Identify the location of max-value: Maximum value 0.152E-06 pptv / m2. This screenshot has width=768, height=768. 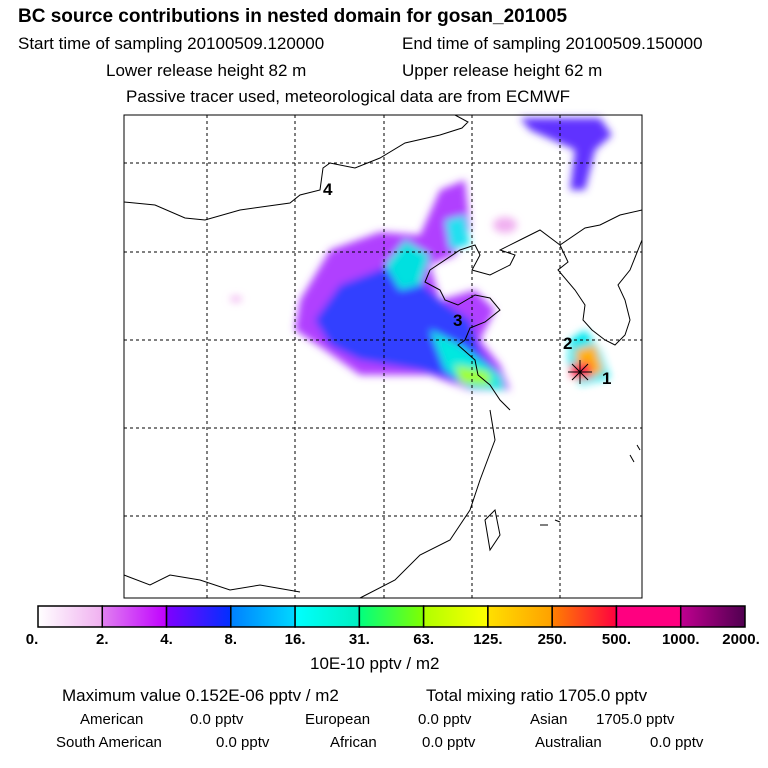
(200, 695).